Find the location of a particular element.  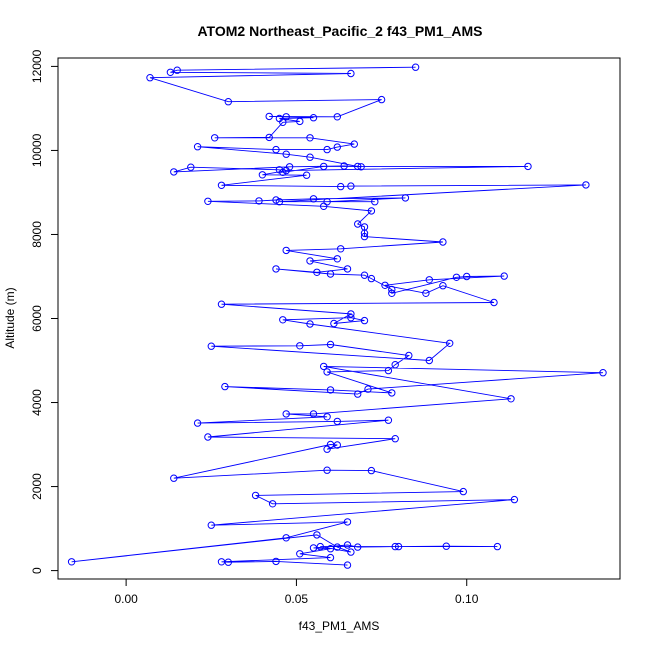

y-axis-label: Altitude (m) is located at coordinates (10, 317).